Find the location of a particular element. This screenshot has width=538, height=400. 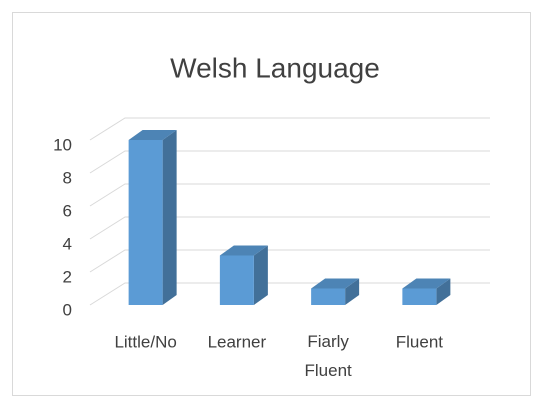

y-tick-label: 10 is located at coordinates (62, 144).